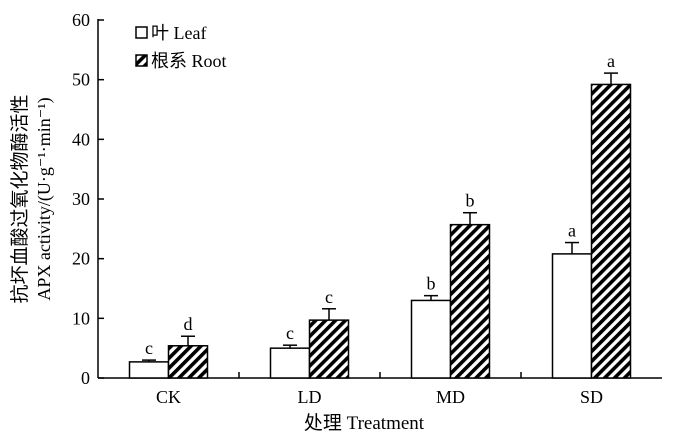 The height and width of the screenshot is (439, 700). I want to click on legend-label-root: 根系 Root, so click(189, 61).